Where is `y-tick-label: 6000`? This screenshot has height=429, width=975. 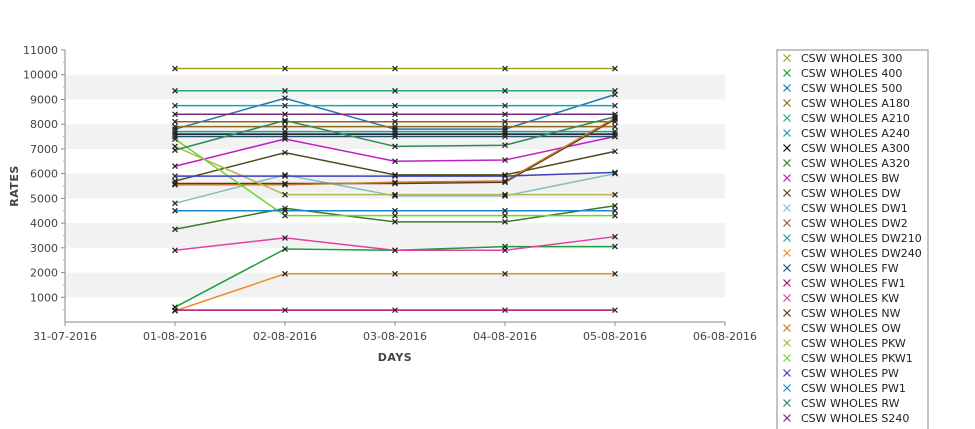
y-tick-label: 6000 is located at coordinates (44, 174).